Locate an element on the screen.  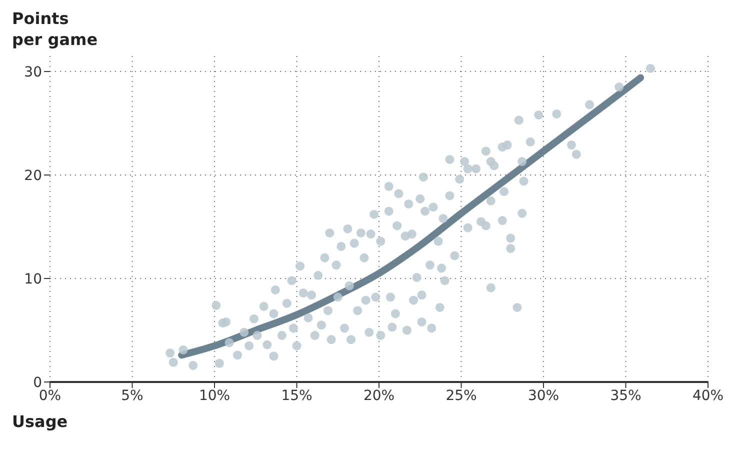
y-axis-title: Points per game is located at coordinates (55, 29).